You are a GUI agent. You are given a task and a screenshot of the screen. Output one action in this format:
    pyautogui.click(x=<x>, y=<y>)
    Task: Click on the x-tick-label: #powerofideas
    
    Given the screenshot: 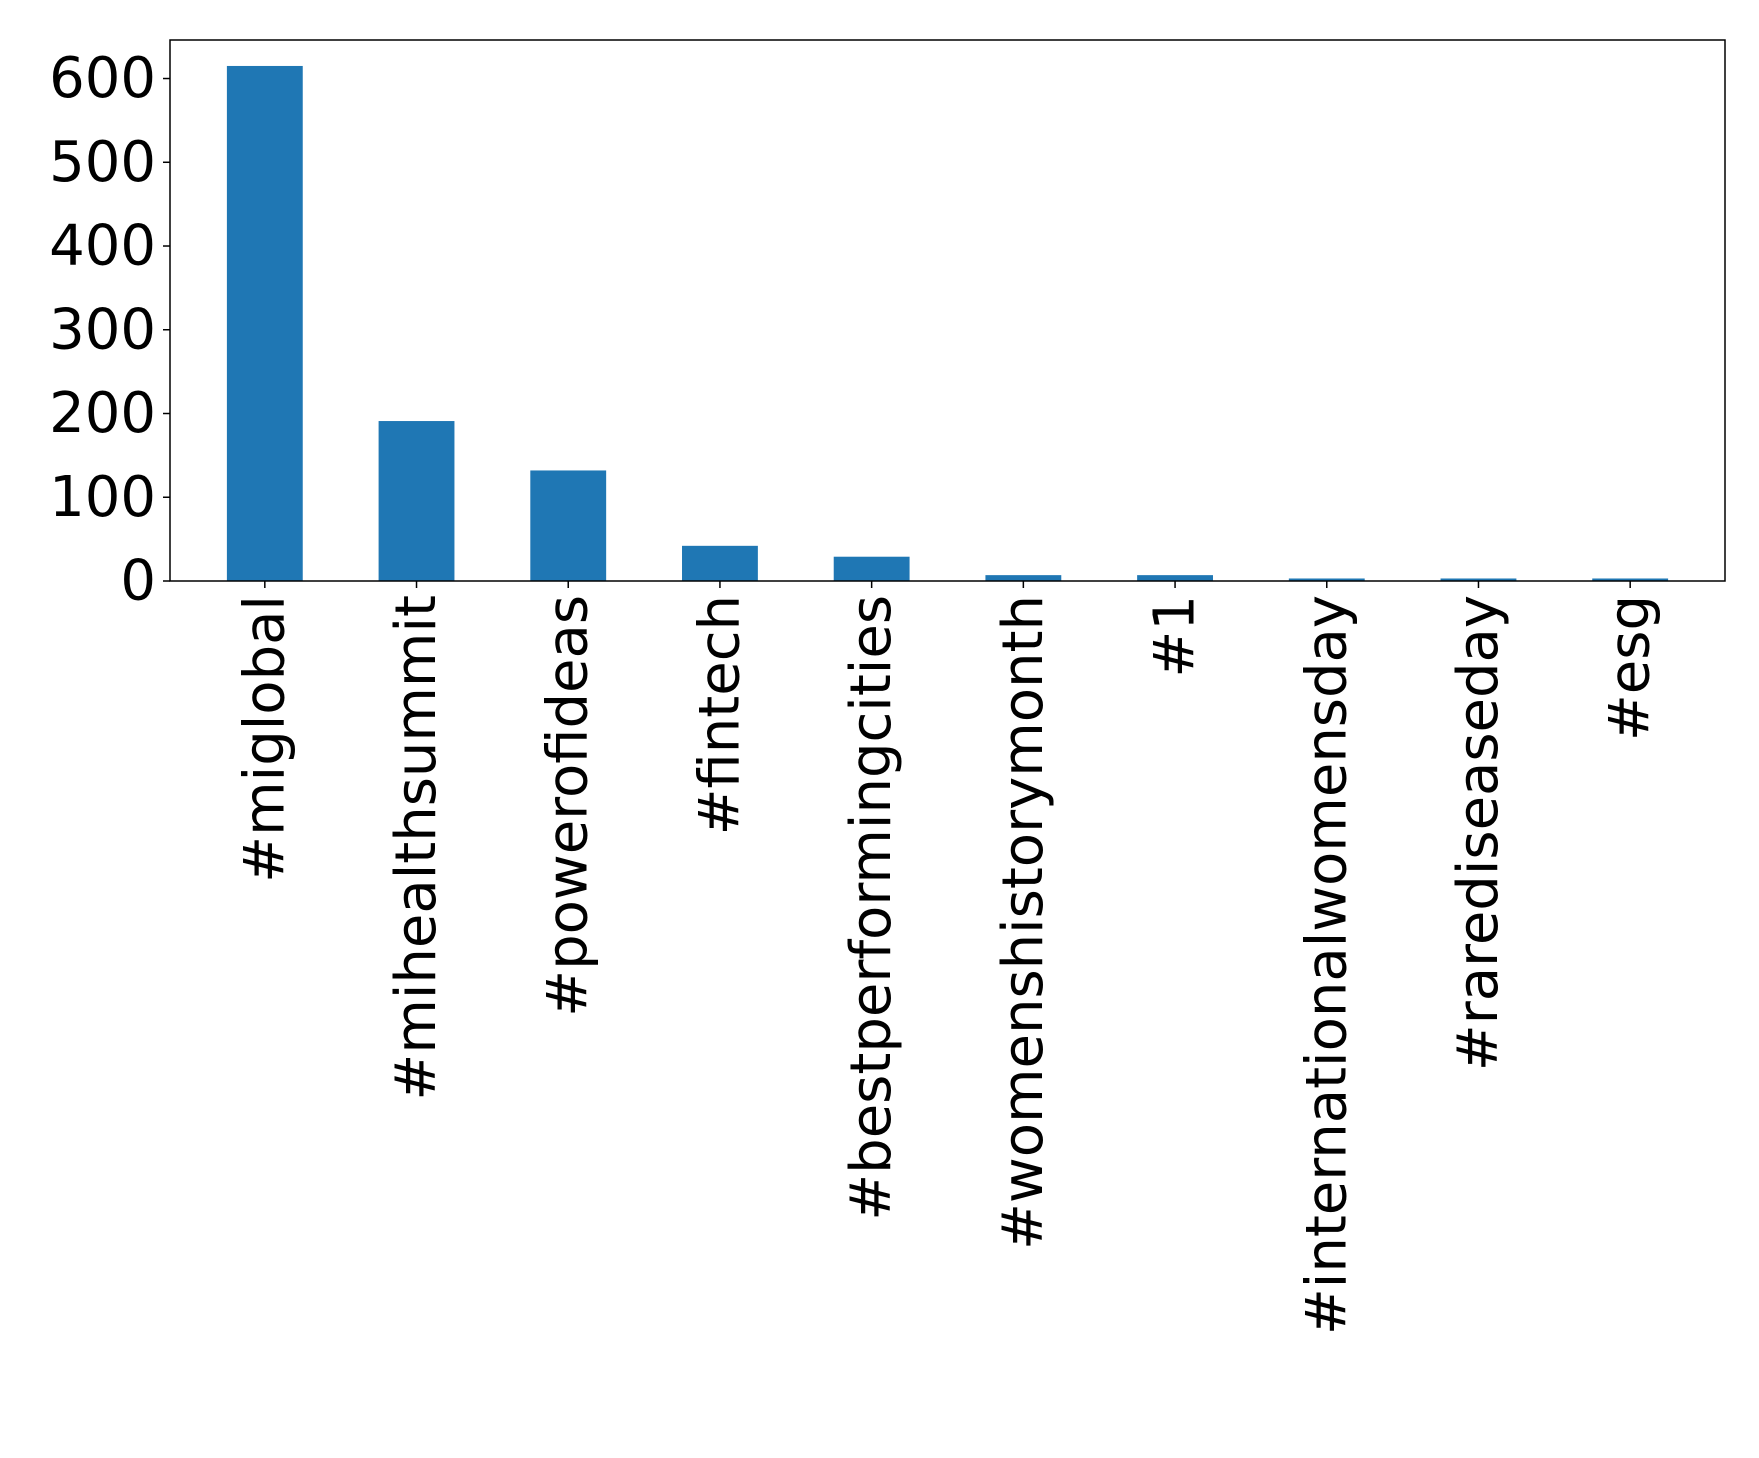 What is the action you would take?
    pyautogui.click(x=568, y=806)
    